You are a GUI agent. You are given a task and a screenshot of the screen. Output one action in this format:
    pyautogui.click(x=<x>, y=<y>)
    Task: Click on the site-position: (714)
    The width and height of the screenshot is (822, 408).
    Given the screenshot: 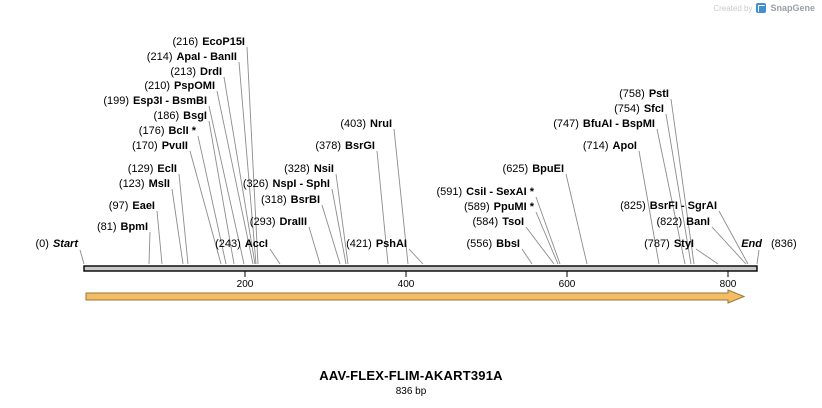 What is the action you would take?
    pyautogui.click(x=595, y=146)
    